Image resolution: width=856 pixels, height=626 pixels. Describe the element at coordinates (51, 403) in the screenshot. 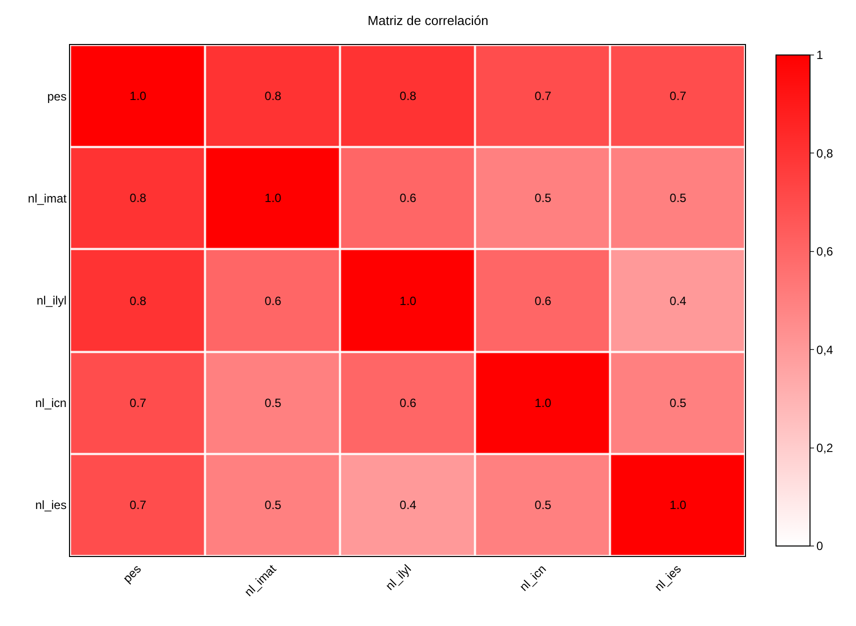

I see `y-tick-label: nl_icn` at that location.